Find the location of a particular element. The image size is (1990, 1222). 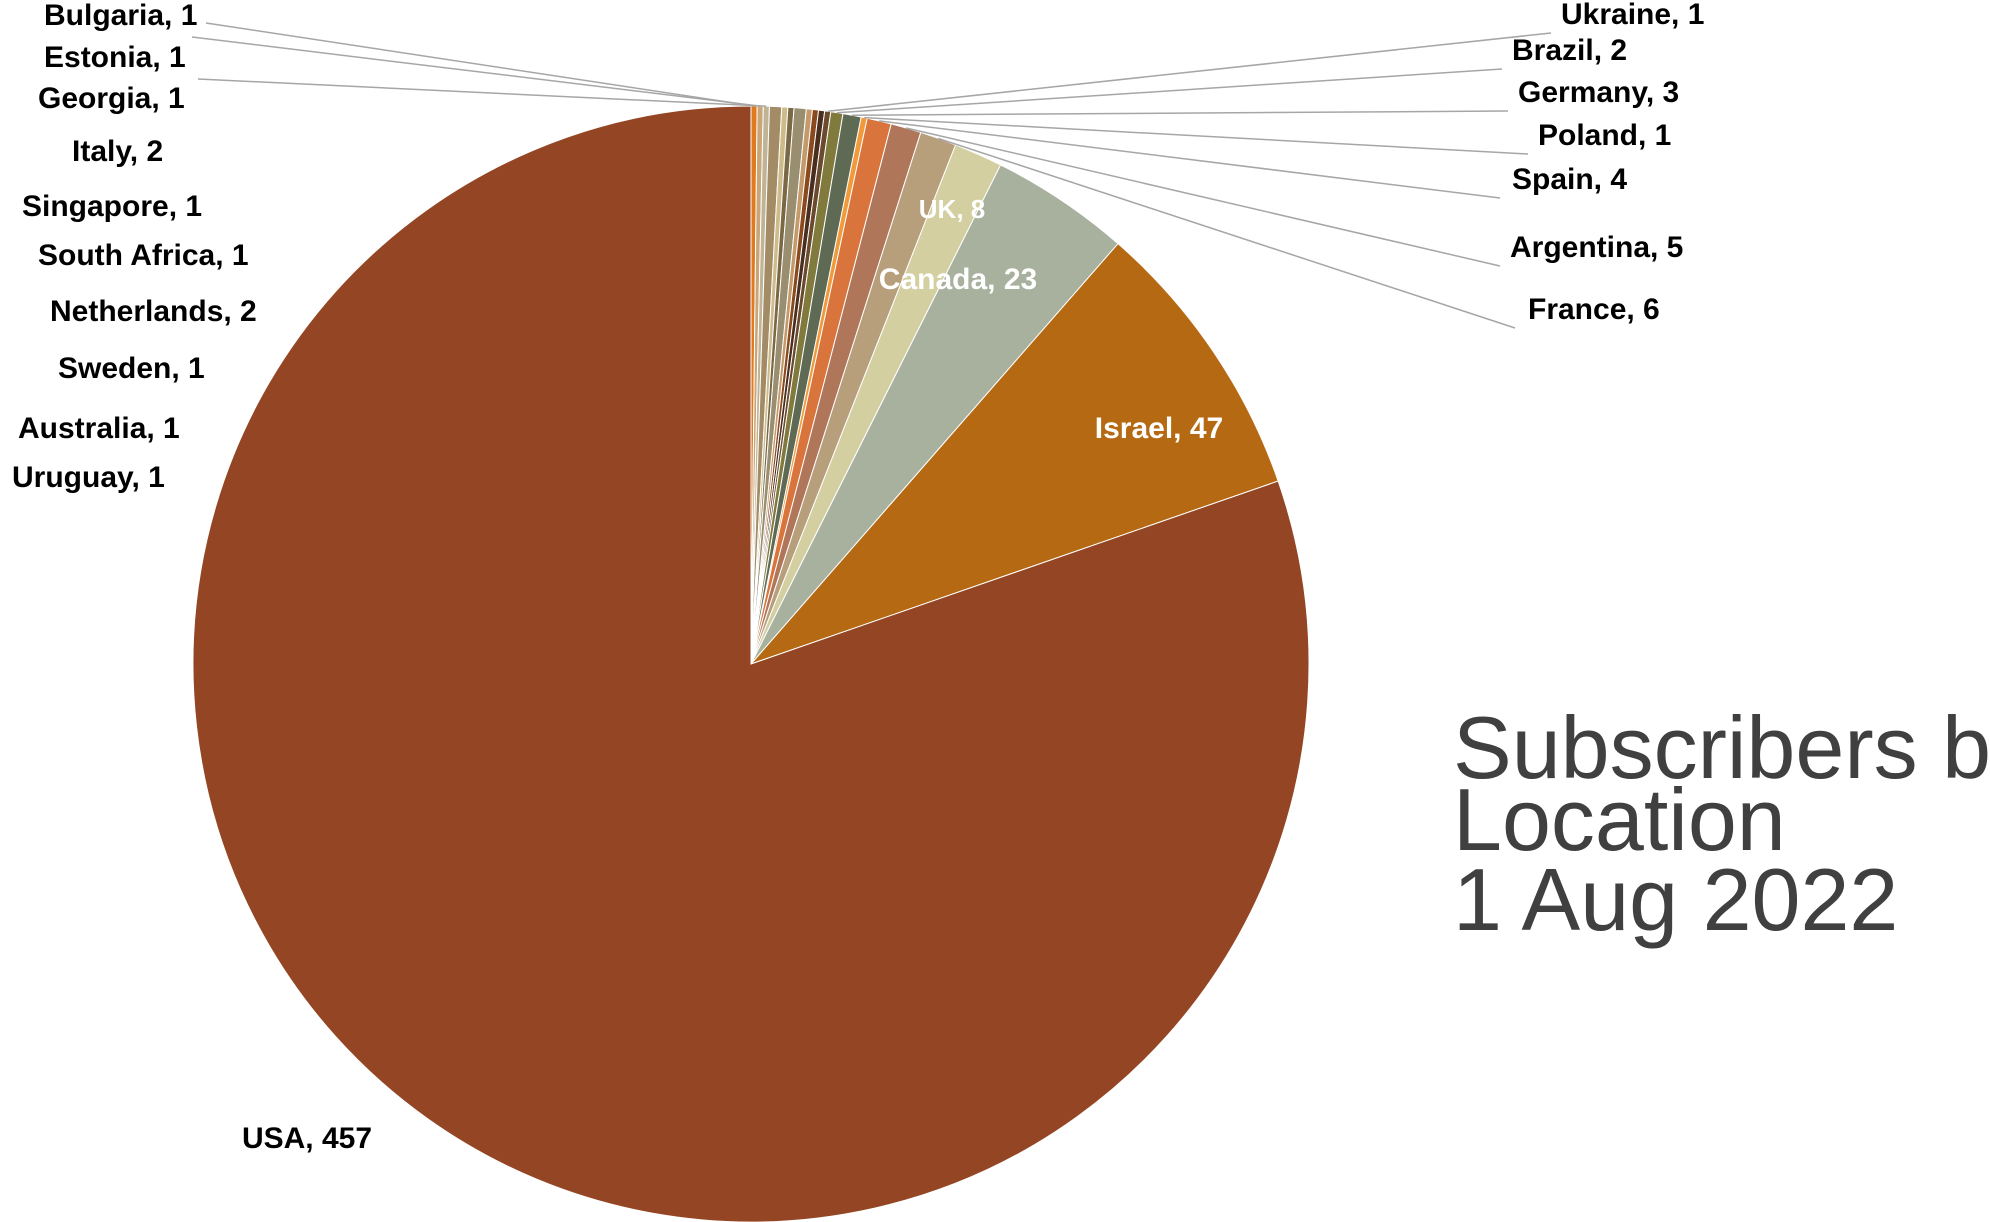

slice-label-uk: UK, 8 is located at coordinates (952, 209).